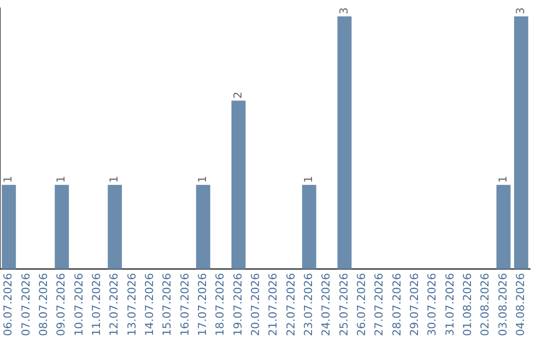 Image resolution: width=540 pixels, height=340 pixels. I want to click on x-tick-label: 25.07.2026, so click(343, 304).